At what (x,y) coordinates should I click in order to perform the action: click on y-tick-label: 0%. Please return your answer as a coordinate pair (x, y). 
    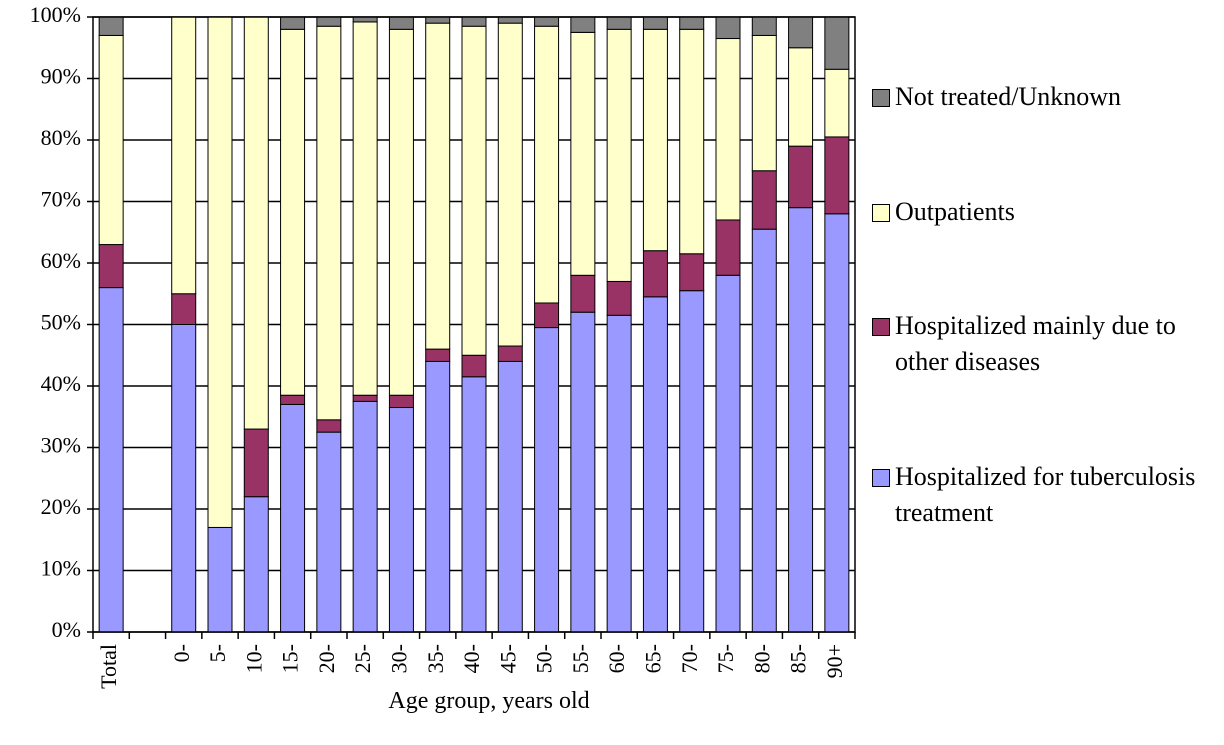
    Looking at the image, I should click on (66, 629).